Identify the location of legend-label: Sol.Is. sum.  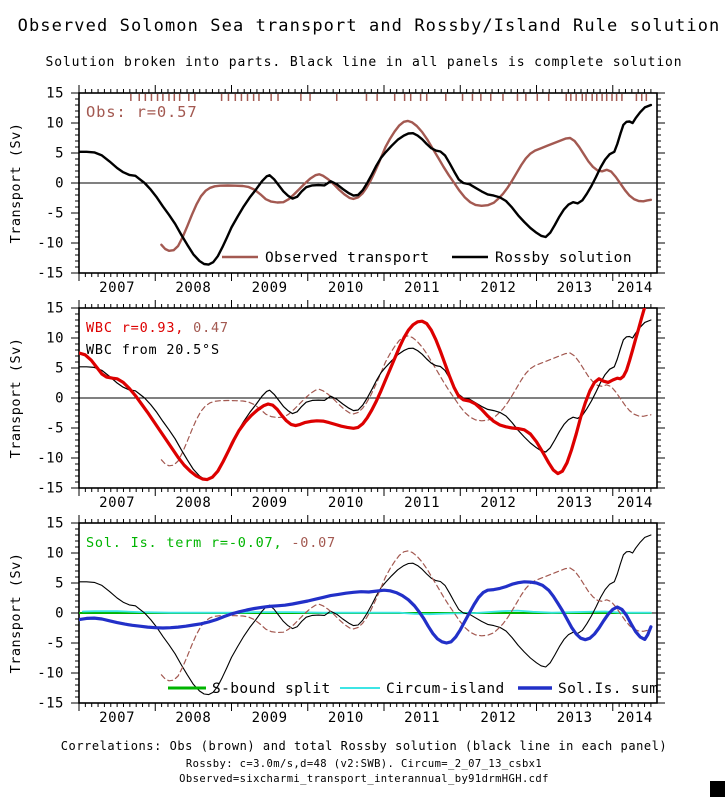
(608, 689).